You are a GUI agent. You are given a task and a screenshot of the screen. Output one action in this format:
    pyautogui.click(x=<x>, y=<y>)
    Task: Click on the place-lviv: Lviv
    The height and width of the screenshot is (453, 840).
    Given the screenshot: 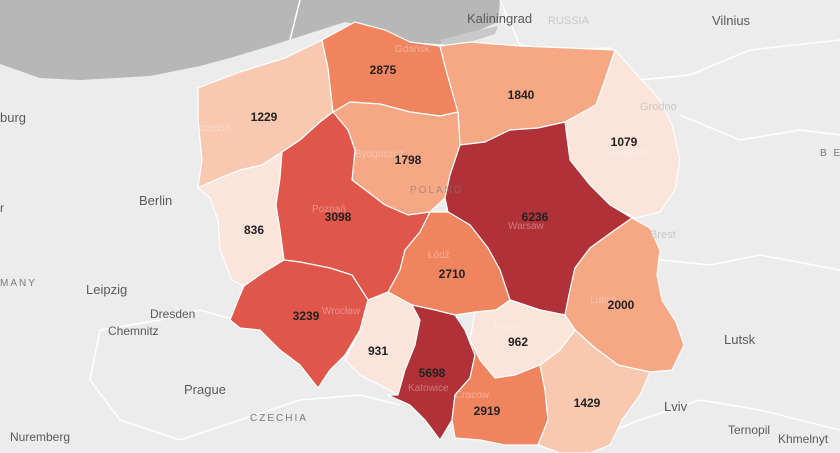 What is the action you would take?
    pyautogui.click(x=676, y=406)
    